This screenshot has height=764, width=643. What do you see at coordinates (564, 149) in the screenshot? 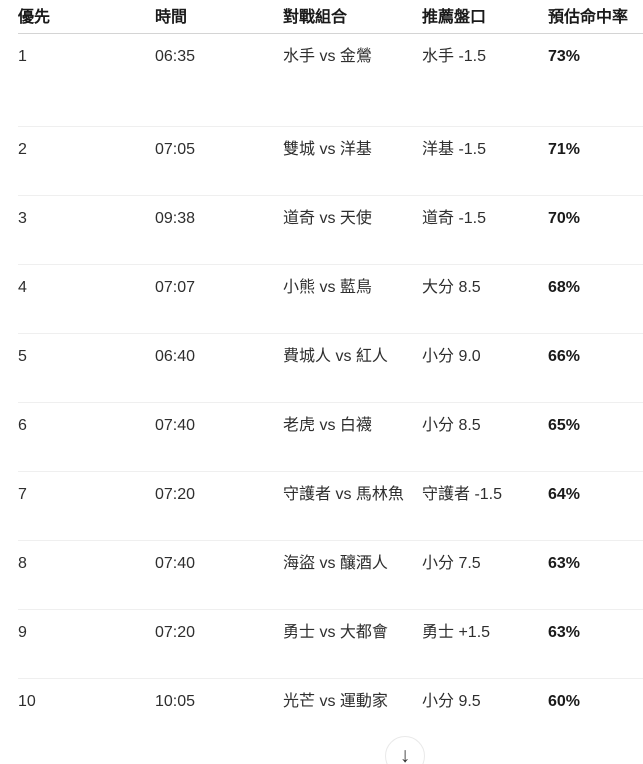
I see `cell-hit-rate: 71%` at bounding box center [564, 149].